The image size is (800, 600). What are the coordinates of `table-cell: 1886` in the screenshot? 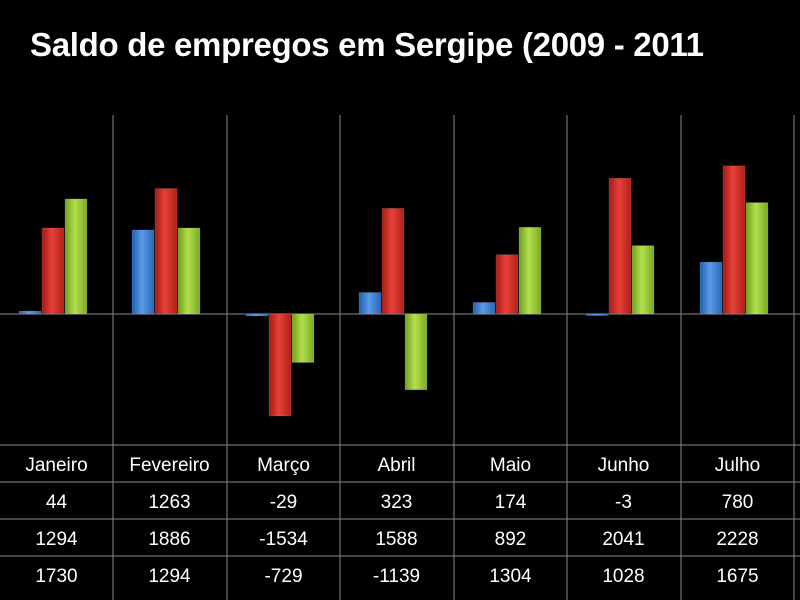 It's located at (169, 539).